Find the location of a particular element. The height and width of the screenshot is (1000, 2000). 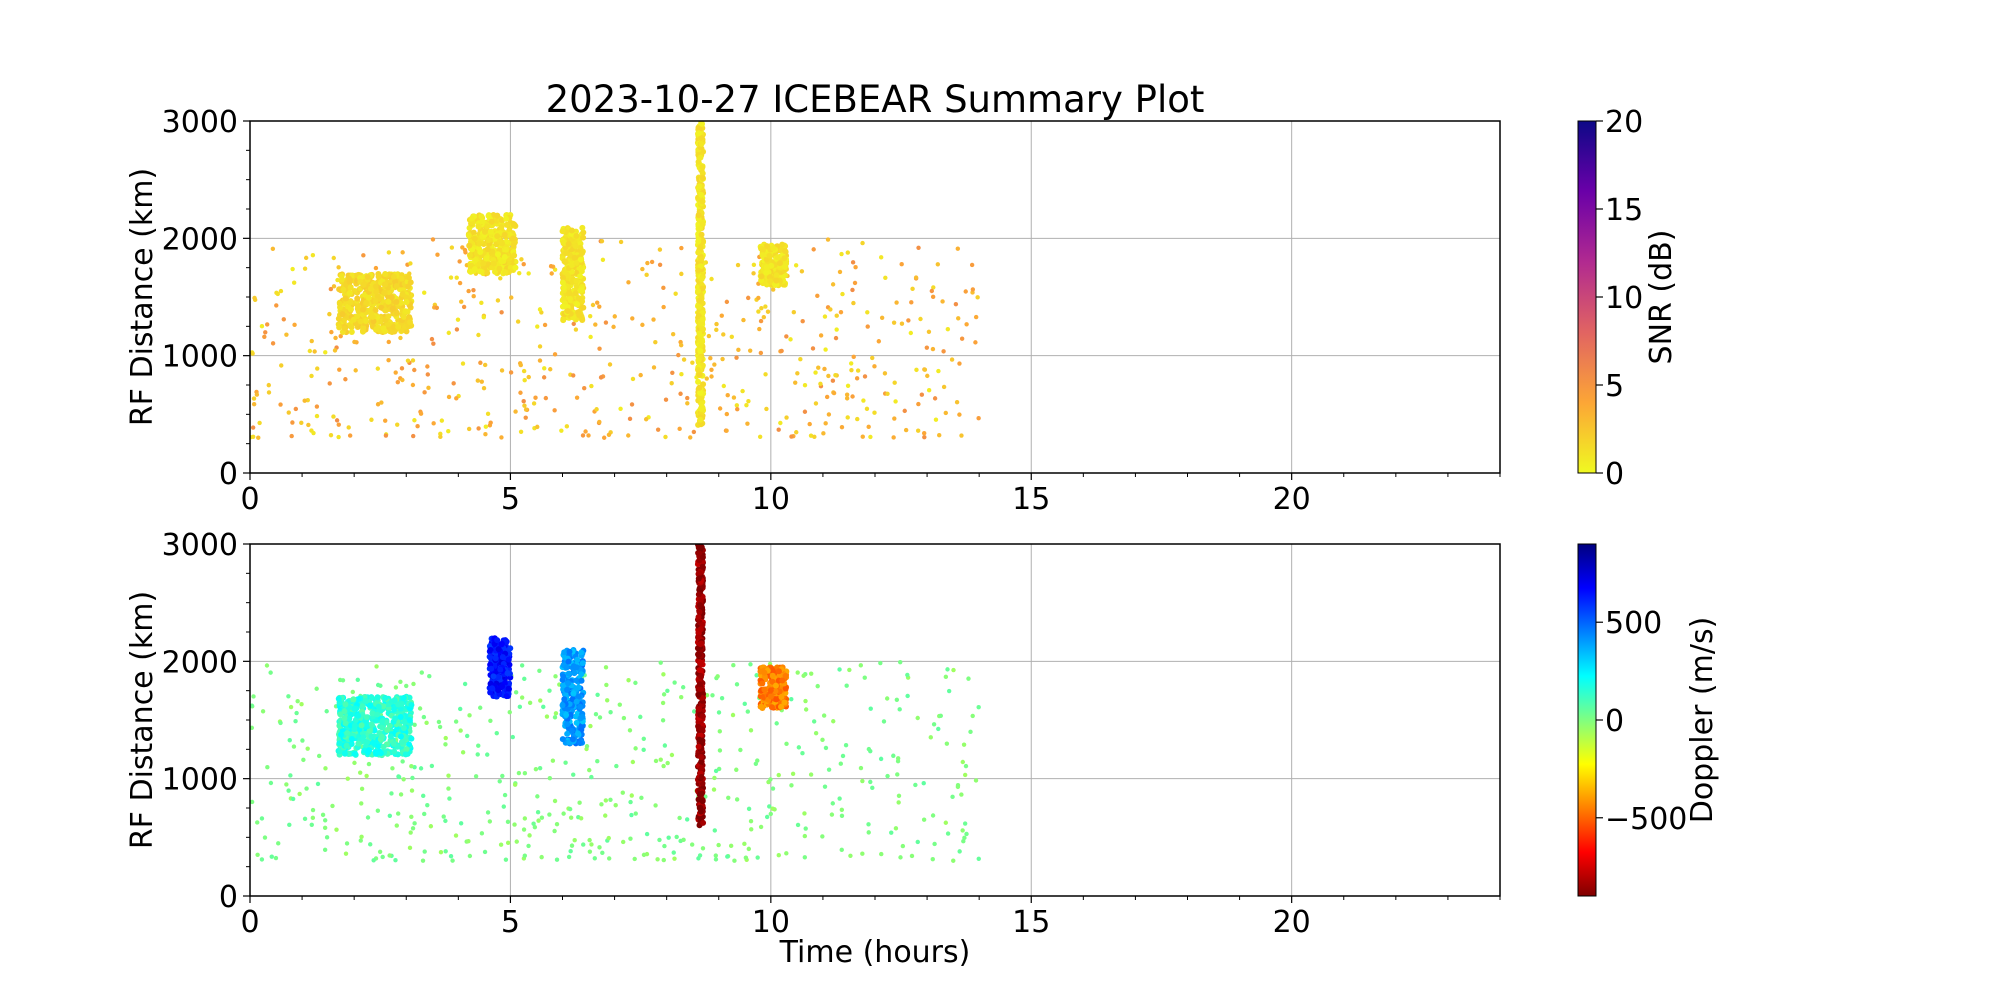

figure-title: 2023-10-27 ICEBEAR Summary Plot is located at coordinates (875, 99).